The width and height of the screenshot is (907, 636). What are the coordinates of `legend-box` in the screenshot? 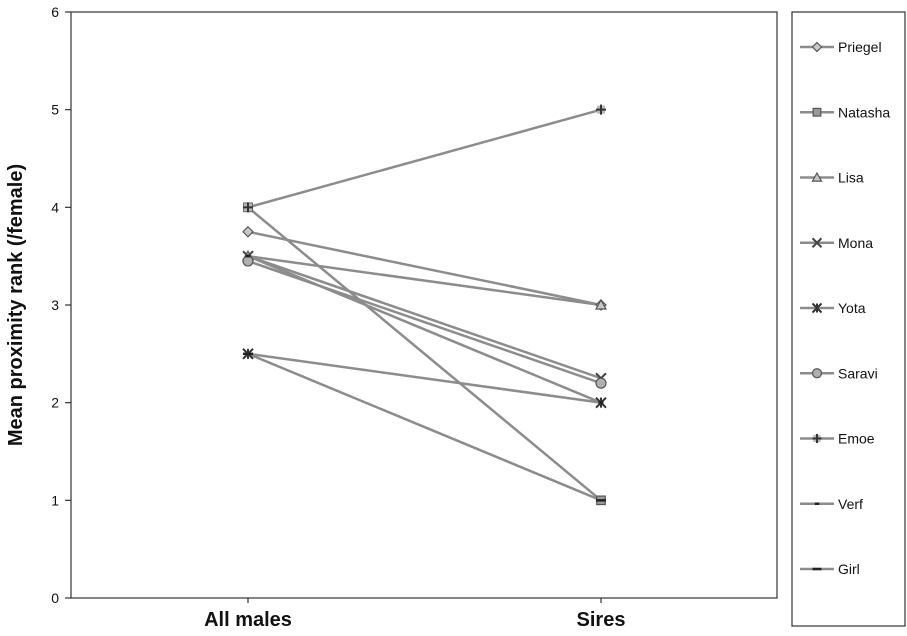 It's located at (848, 319).